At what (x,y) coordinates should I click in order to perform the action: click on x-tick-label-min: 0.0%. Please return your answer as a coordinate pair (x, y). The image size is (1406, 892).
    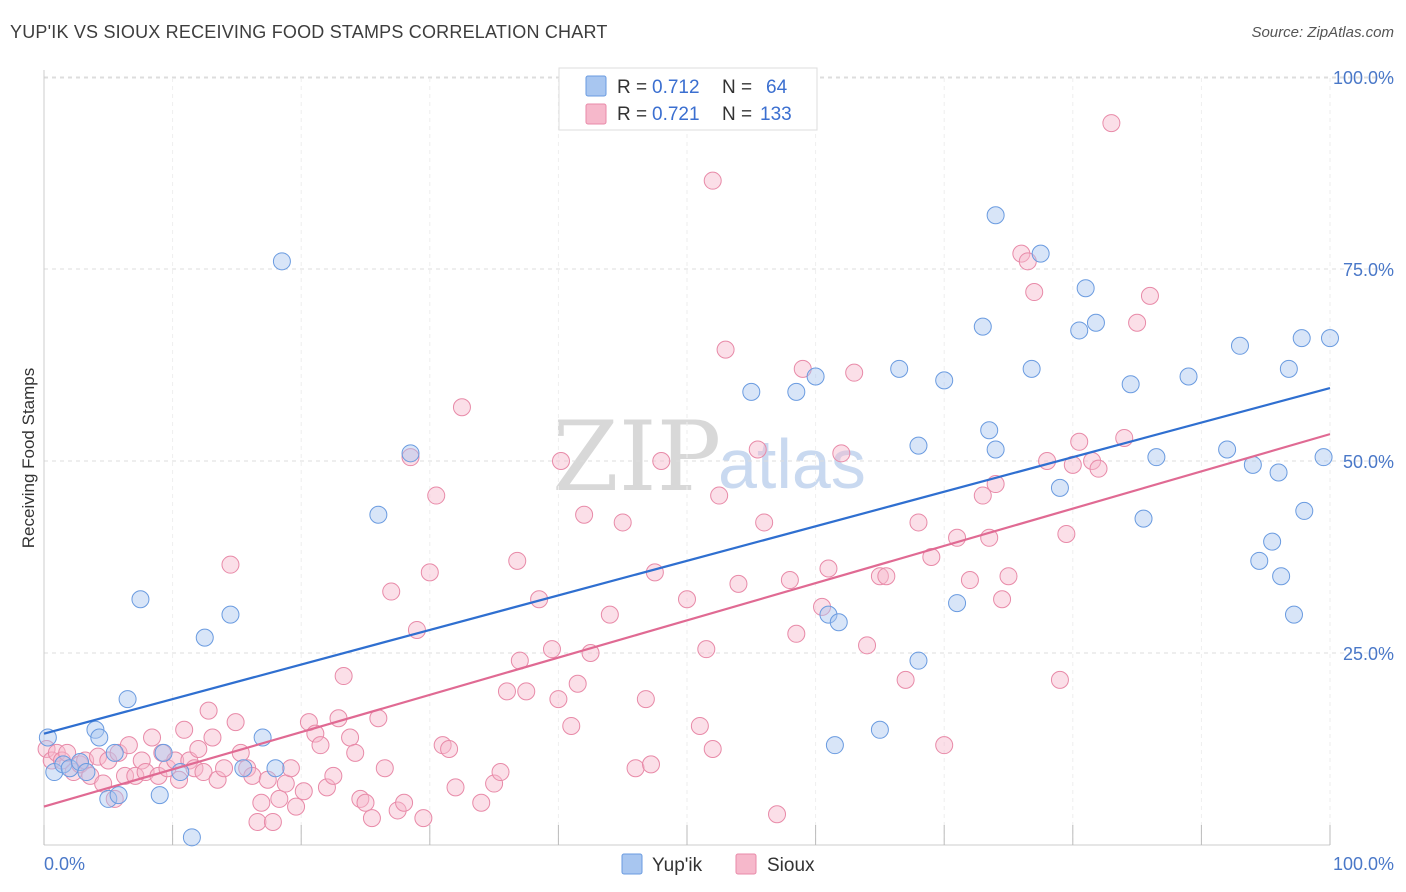
    Looking at the image, I should click on (64, 864).